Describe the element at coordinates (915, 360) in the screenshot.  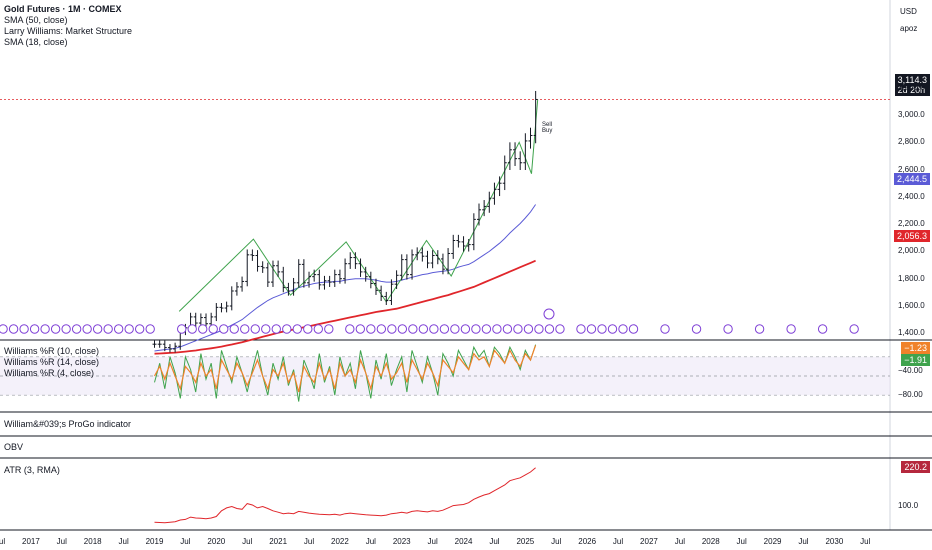
I see `wr10-tag: −1.91` at that location.